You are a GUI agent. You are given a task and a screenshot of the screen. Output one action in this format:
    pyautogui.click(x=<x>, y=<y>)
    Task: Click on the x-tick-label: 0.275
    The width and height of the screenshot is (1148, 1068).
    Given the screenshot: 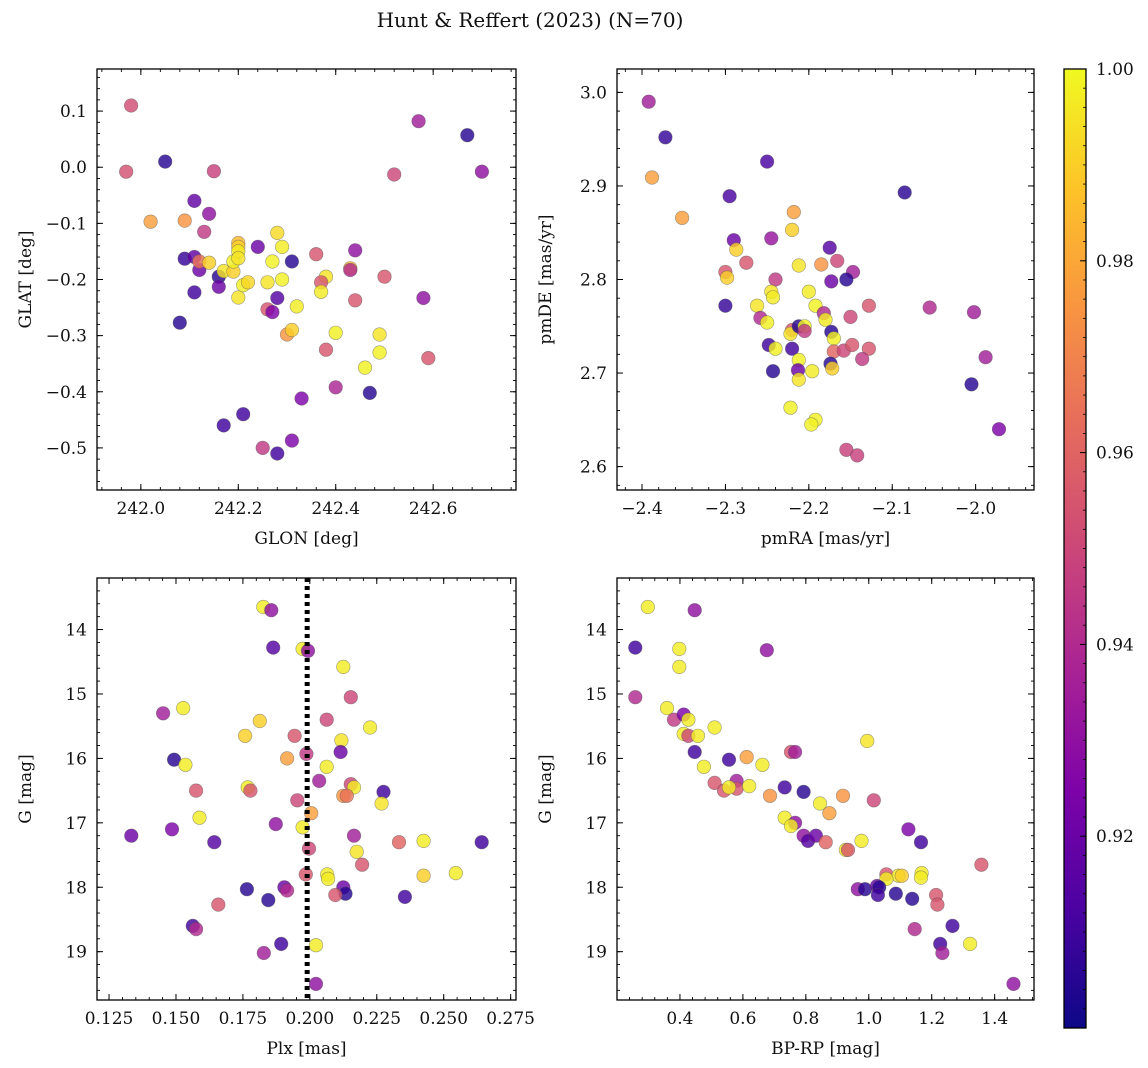 What is the action you would take?
    pyautogui.click(x=510, y=1019)
    